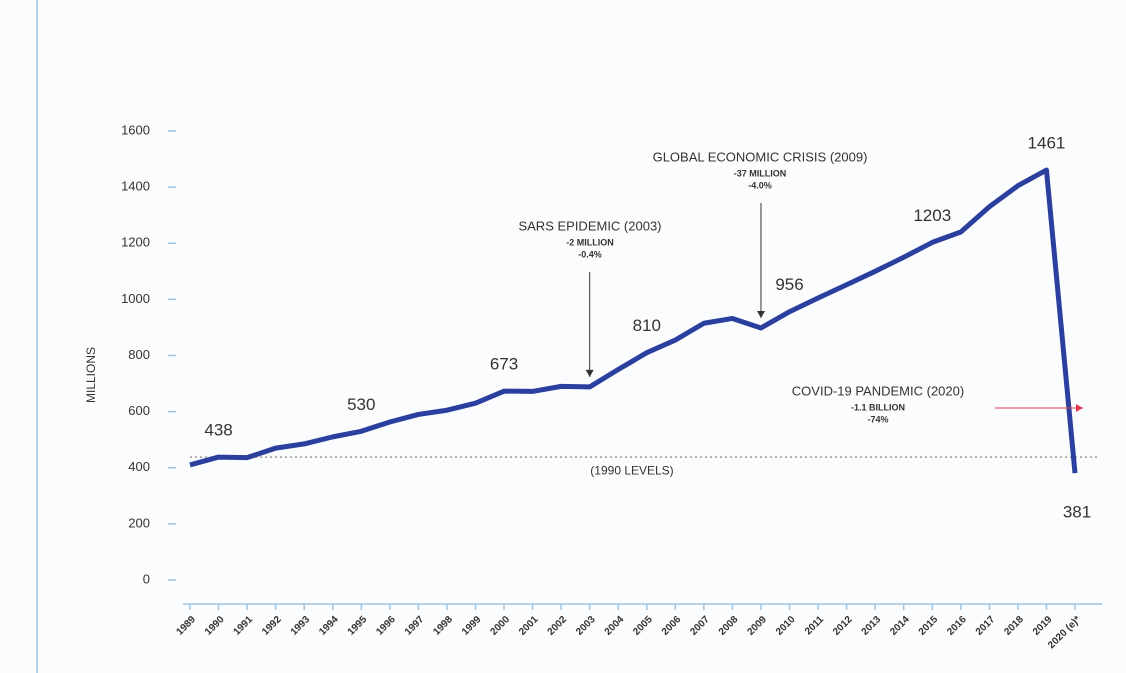  I want to click on annotation-detail: -4.0%, so click(760, 185).